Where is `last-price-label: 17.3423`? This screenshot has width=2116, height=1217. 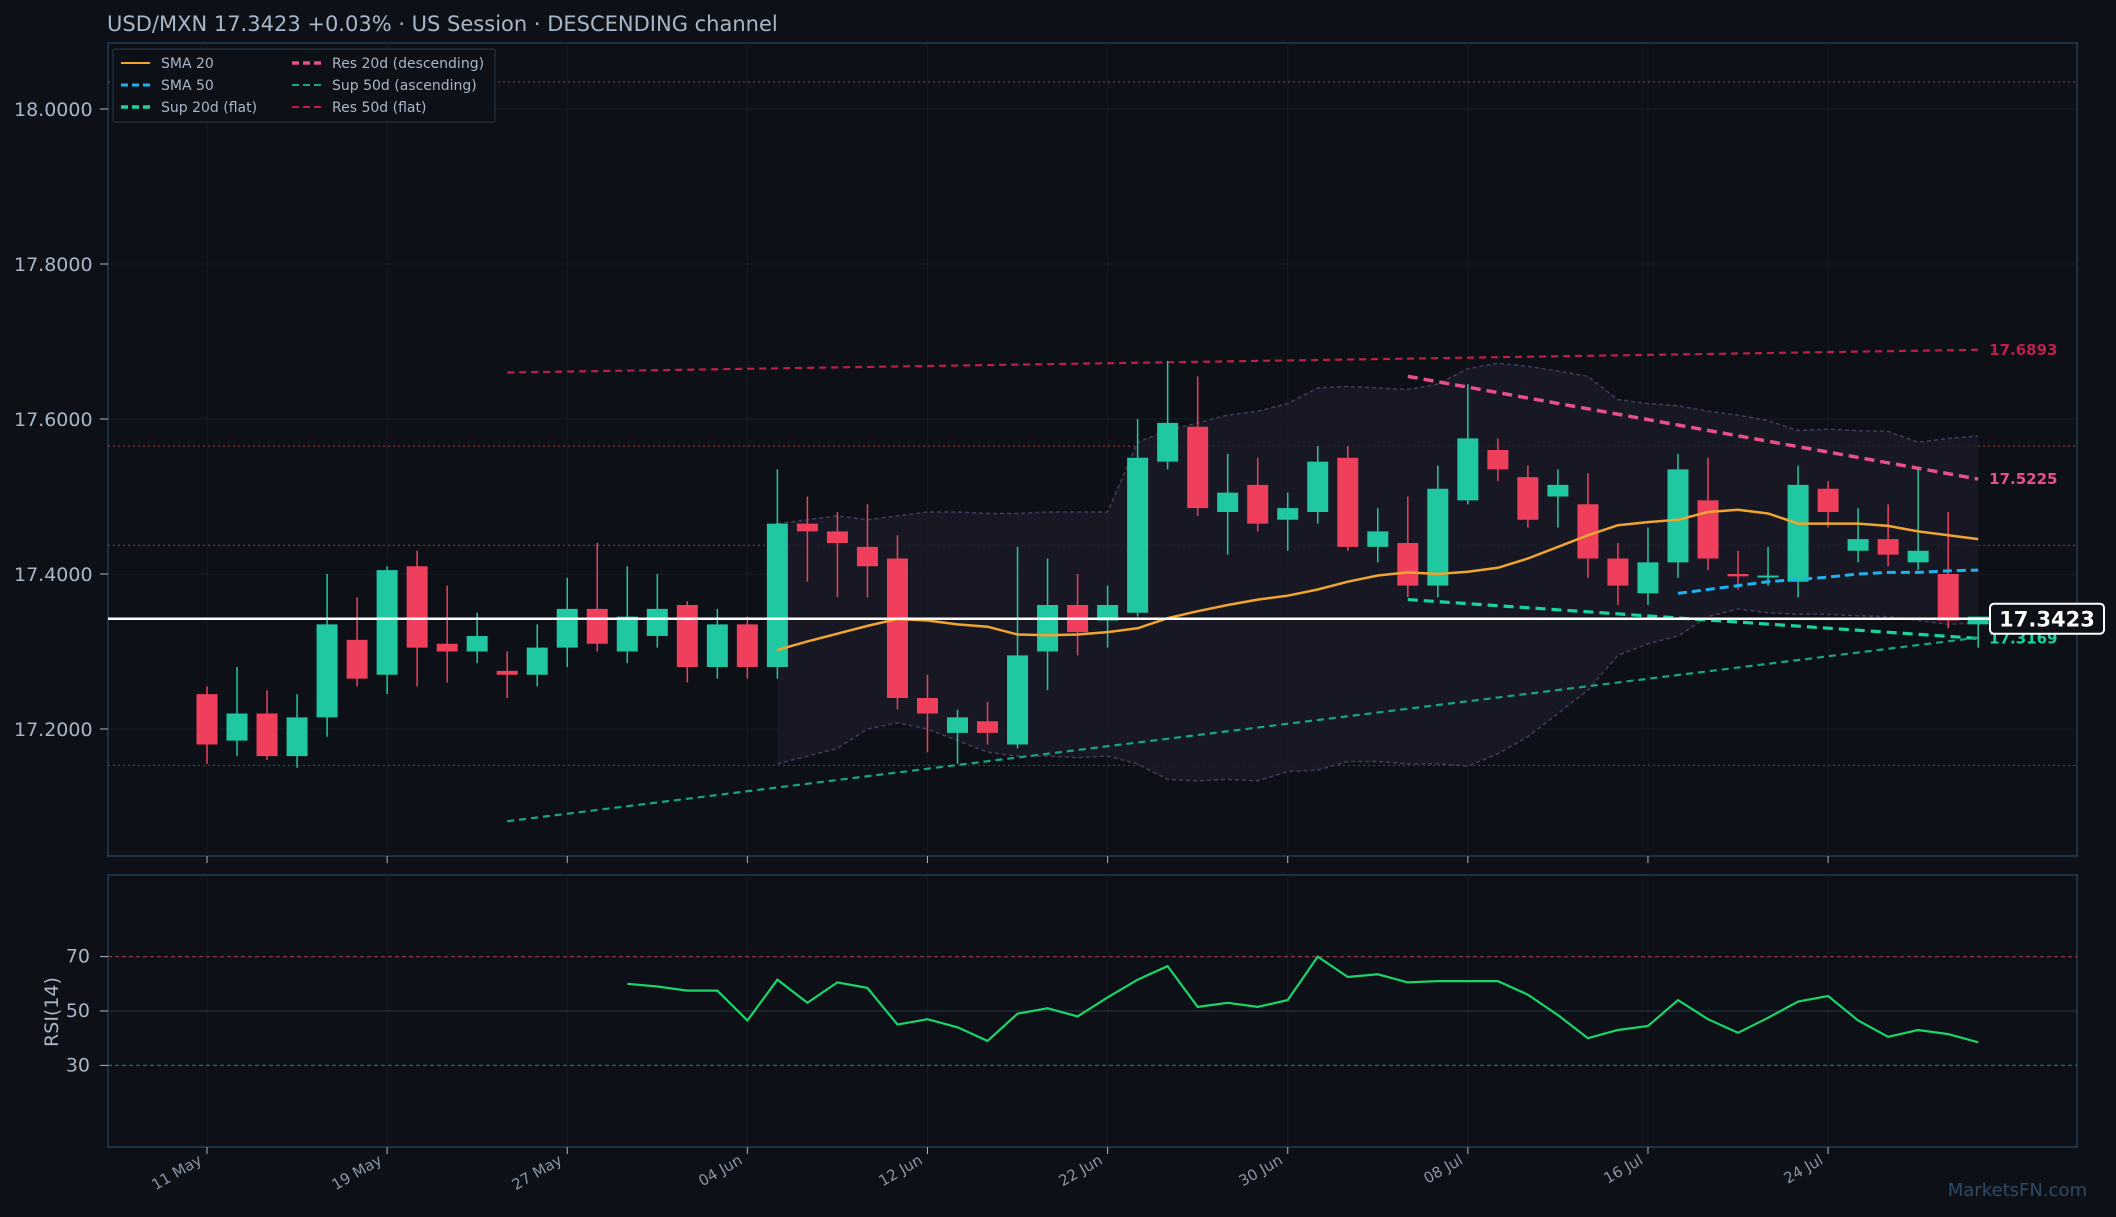
last-price-label: 17.3423 is located at coordinates (2047, 620).